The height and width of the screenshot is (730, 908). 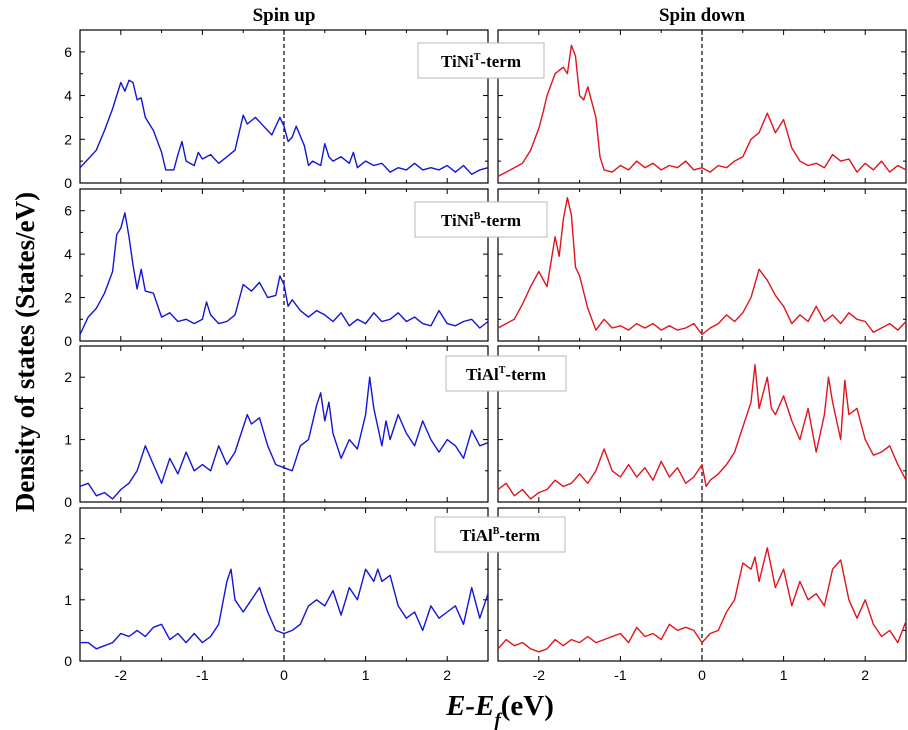 I want to click on legend-box: TiAlB-term, so click(x=500, y=534).